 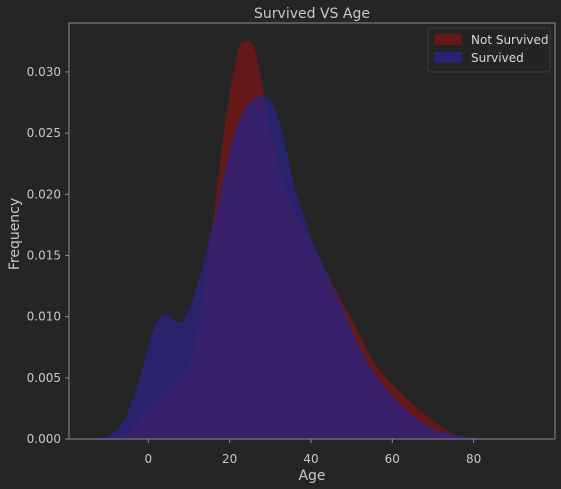 I want to click on legend-swatch-not-survived, so click(x=448, y=39).